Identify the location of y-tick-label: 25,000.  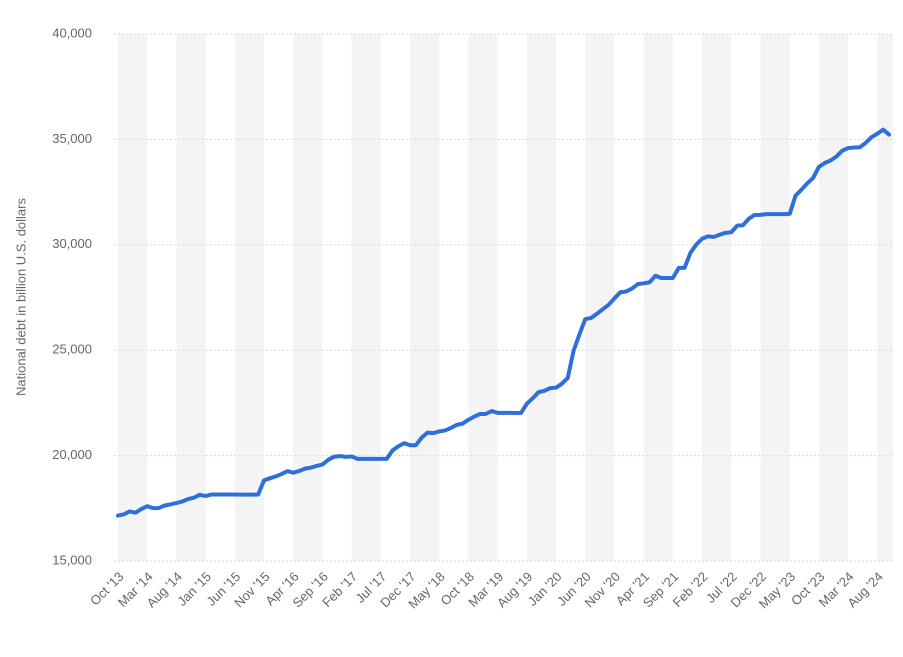
(72, 349).